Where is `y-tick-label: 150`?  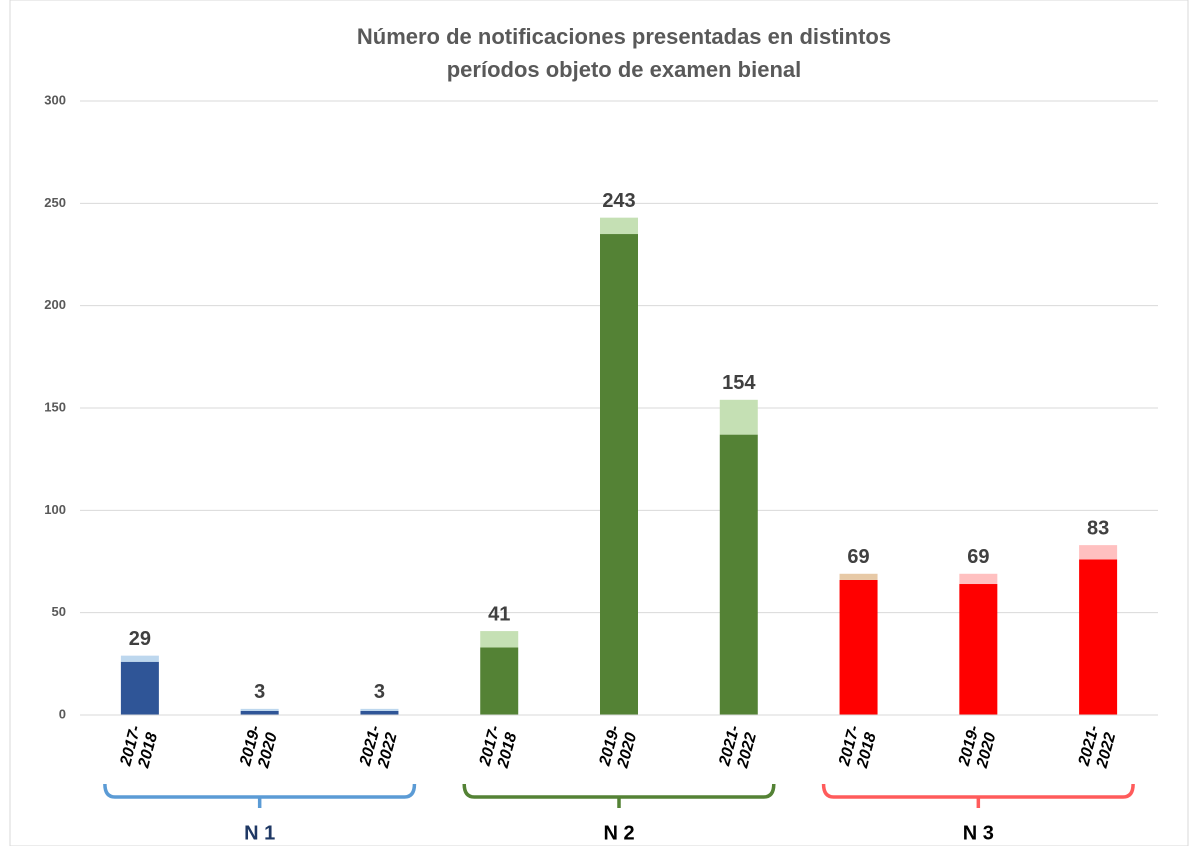
y-tick-label: 150 is located at coordinates (55, 406).